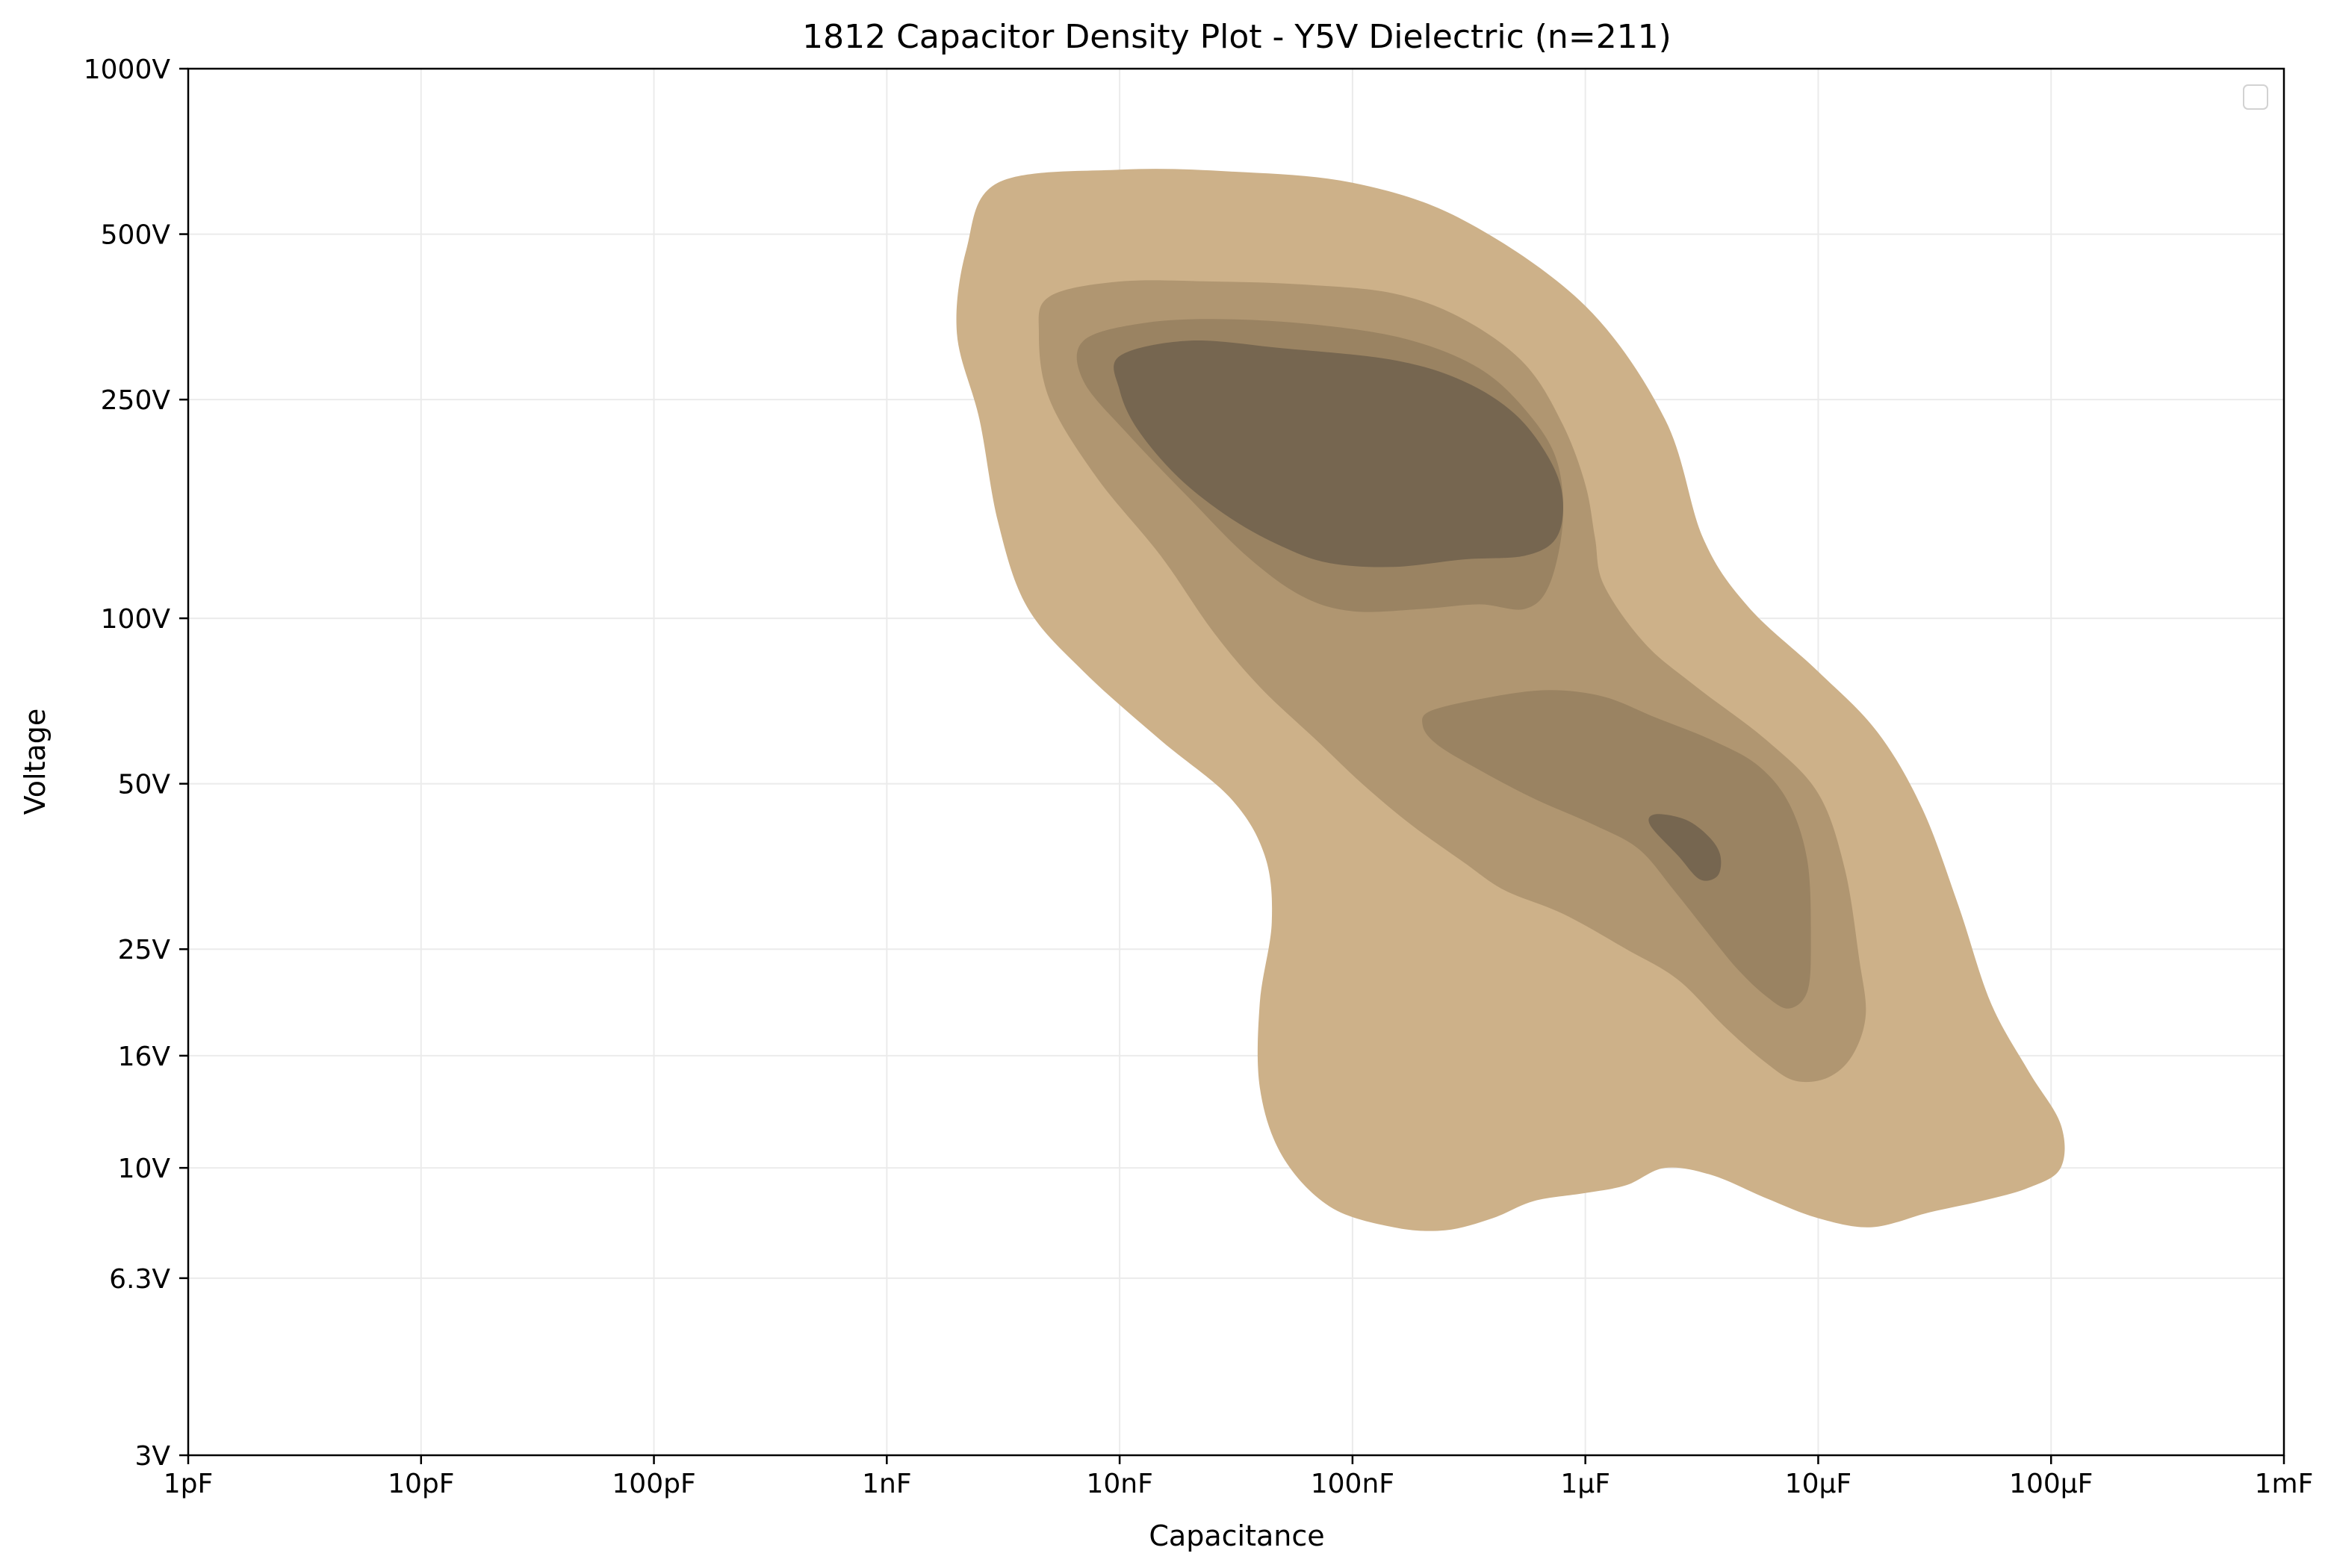 Image resolution: width=2328 pixels, height=1568 pixels. What do you see at coordinates (2051, 1484) in the screenshot?
I see `x-tick-label-8: 100µF` at bounding box center [2051, 1484].